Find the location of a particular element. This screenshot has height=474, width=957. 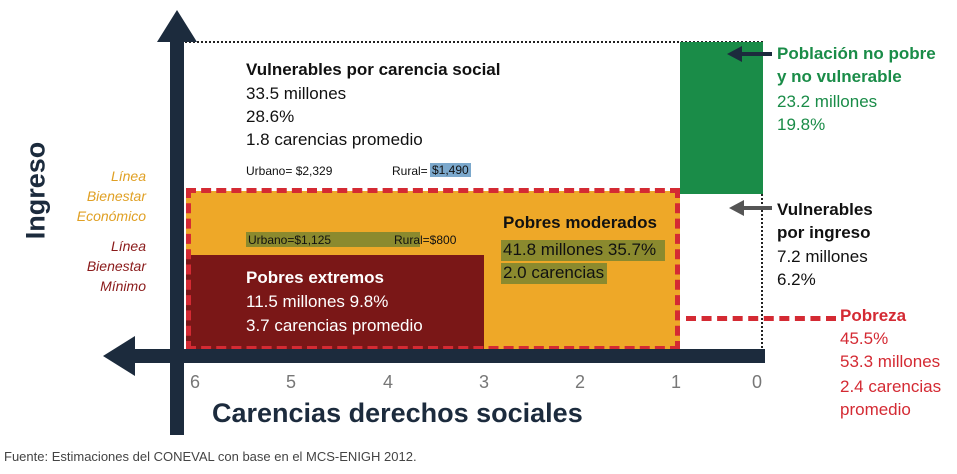

x-tick-4: 4 is located at coordinates (388, 382).